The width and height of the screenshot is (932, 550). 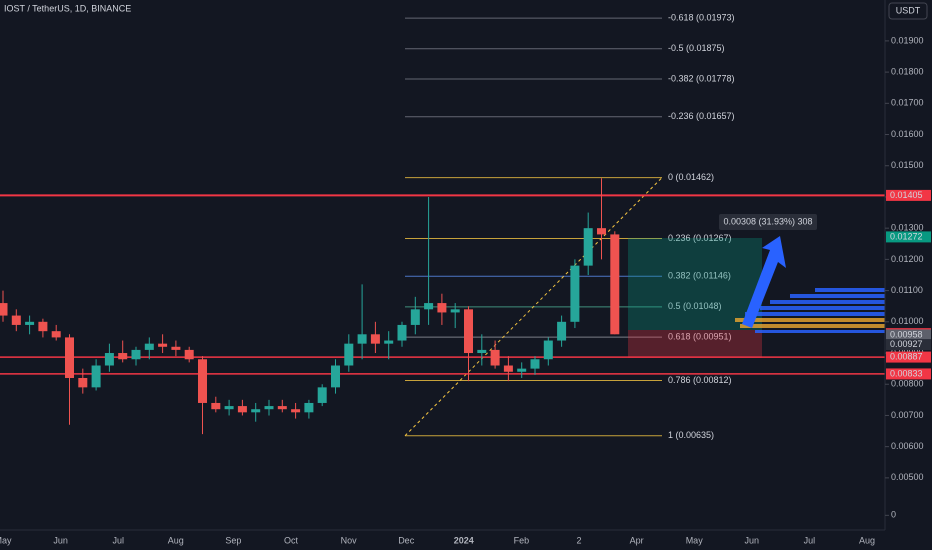 What do you see at coordinates (907, 228) in the screenshot?
I see `price-tick-label: 0.01300` at bounding box center [907, 228].